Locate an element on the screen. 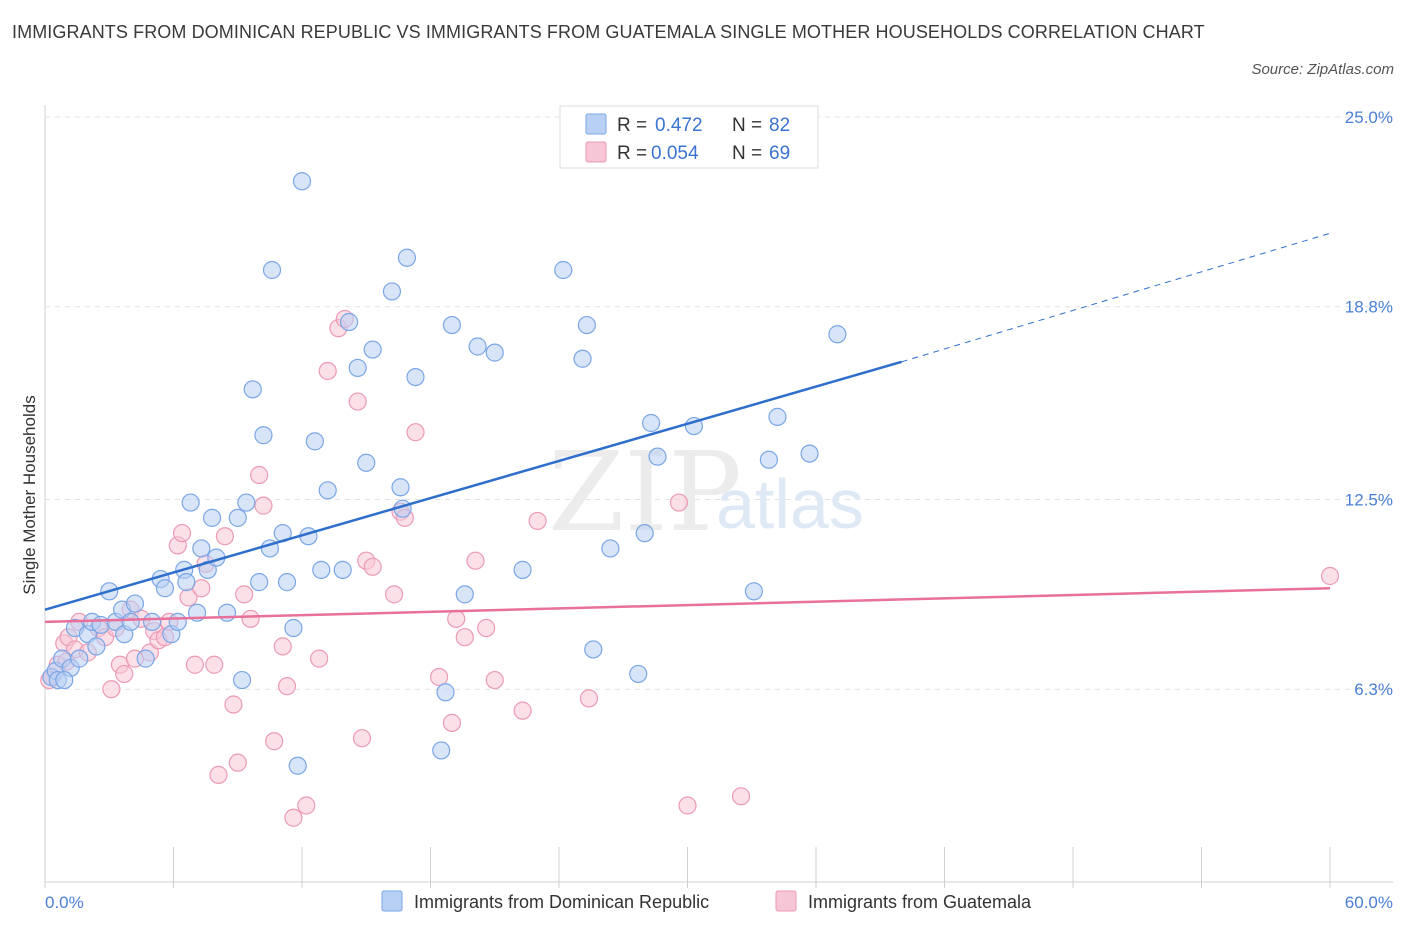  legend-r-value-1: 0.472 is located at coordinates (679, 125).